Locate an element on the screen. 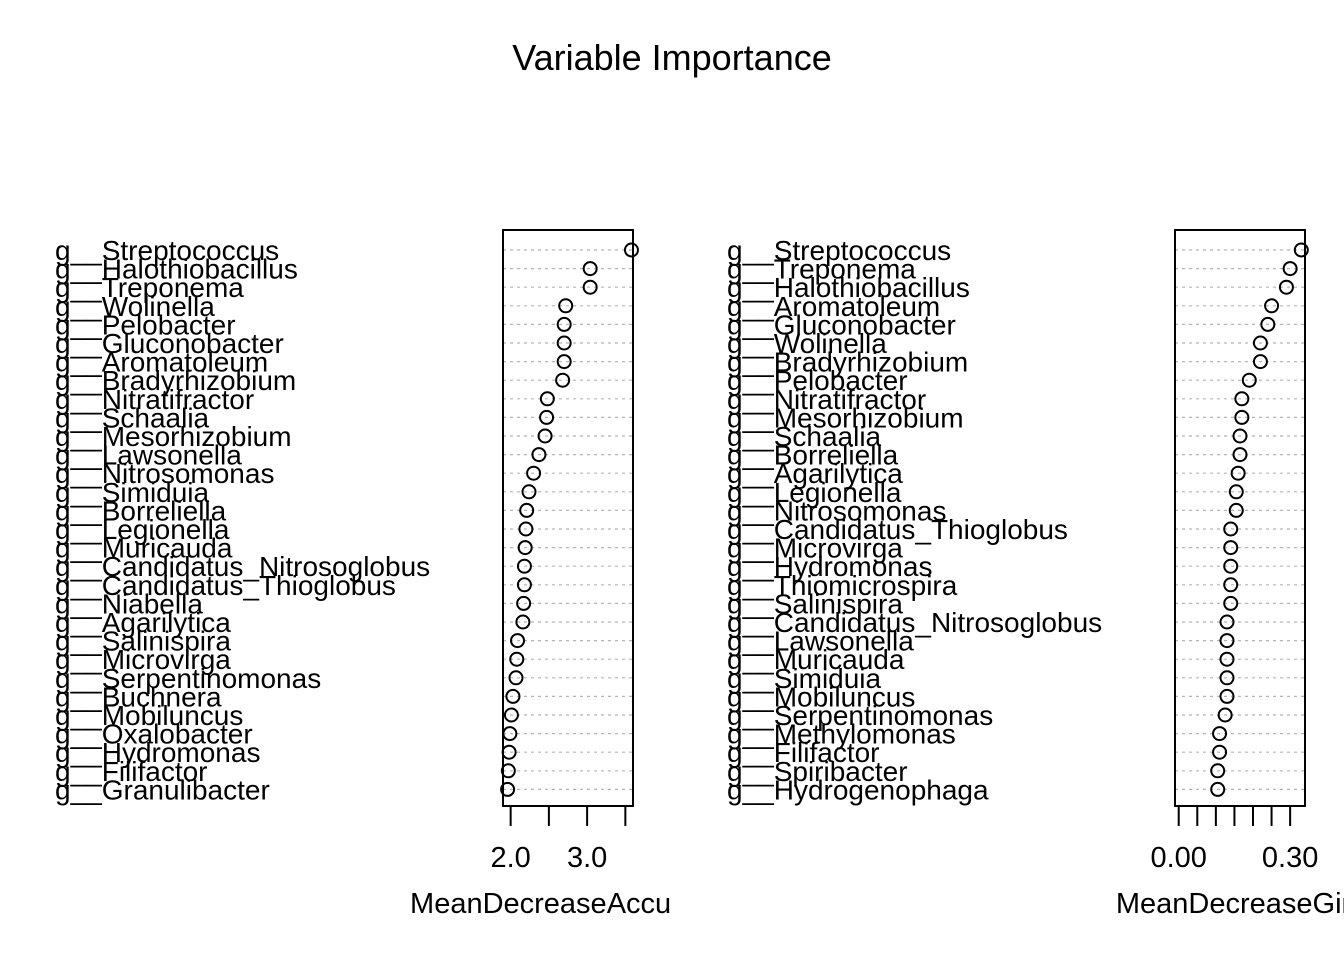 The height and width of the screenshot is (960, 1344). variable-label: g__Buchnera is located at coordinates (138, 696).